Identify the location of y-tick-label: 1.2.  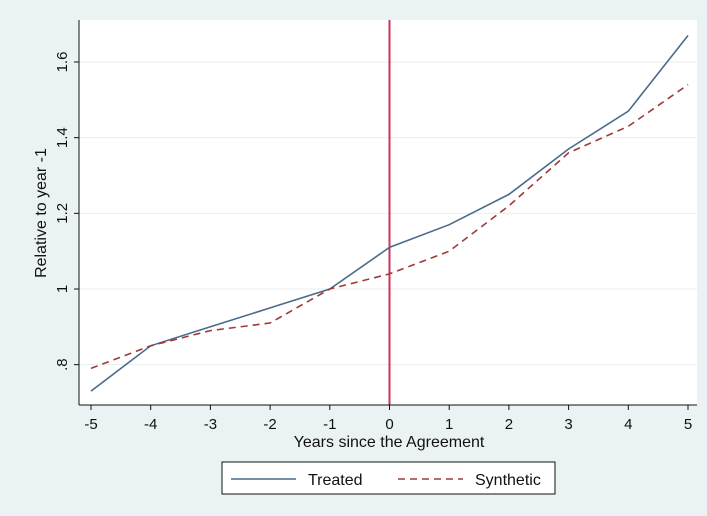
(62, 213).